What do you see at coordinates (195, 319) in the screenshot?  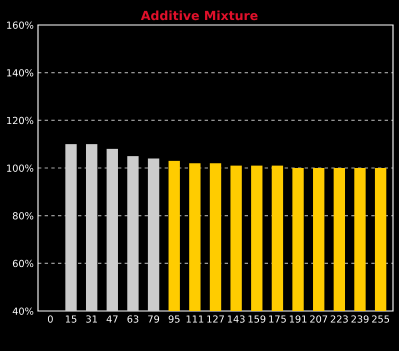 I see `x-tick-label: 111` at bounding box center [195, 319].